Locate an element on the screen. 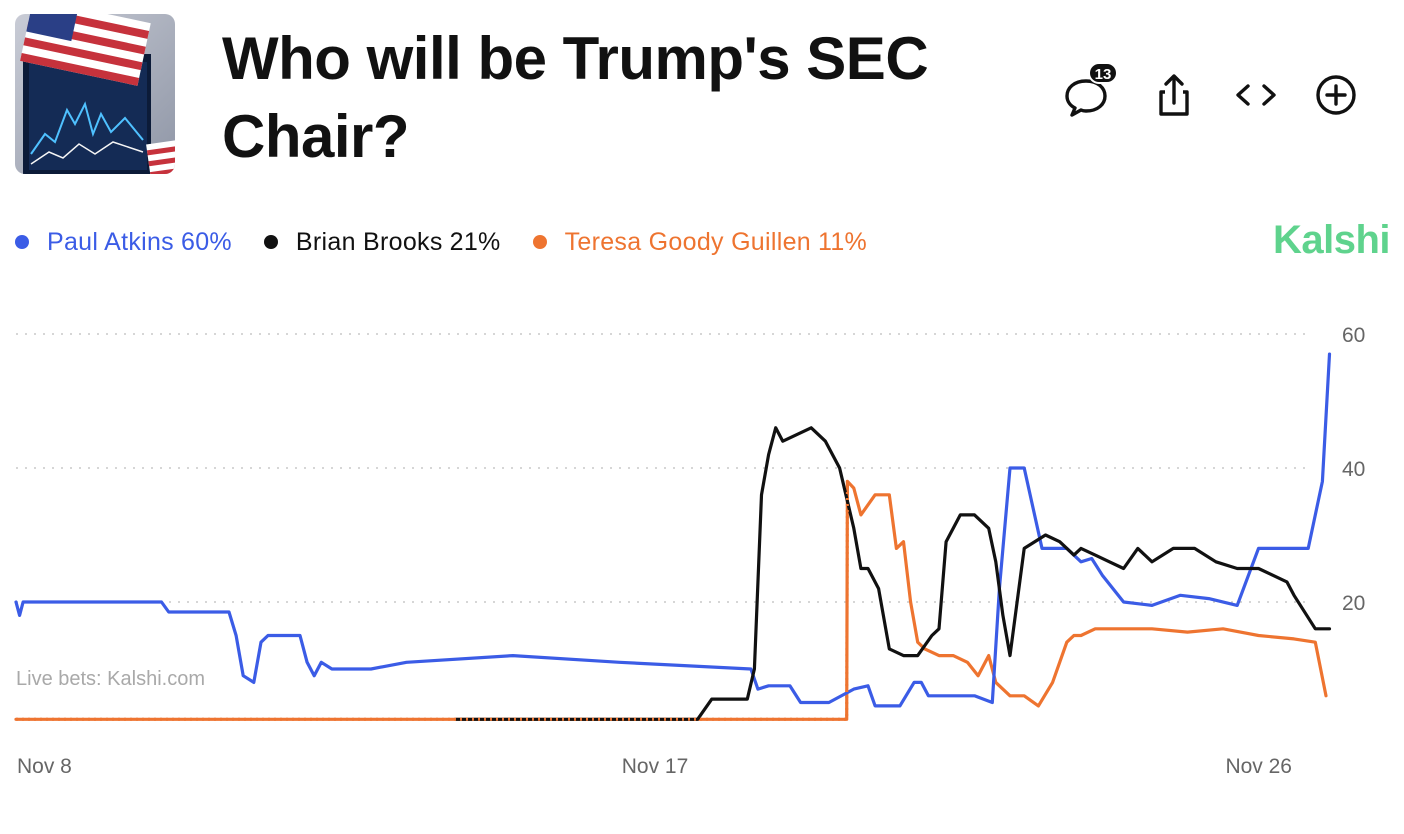  add-button is located at coordinates (1336, 96).